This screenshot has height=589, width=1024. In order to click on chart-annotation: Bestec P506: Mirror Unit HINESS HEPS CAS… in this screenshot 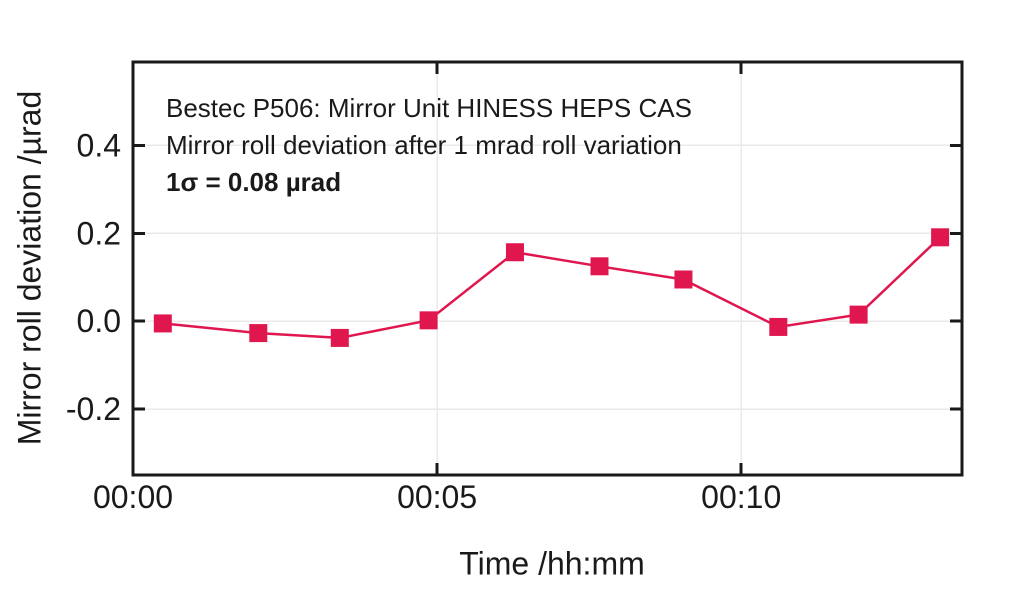, I will do `click(429, 145)`.